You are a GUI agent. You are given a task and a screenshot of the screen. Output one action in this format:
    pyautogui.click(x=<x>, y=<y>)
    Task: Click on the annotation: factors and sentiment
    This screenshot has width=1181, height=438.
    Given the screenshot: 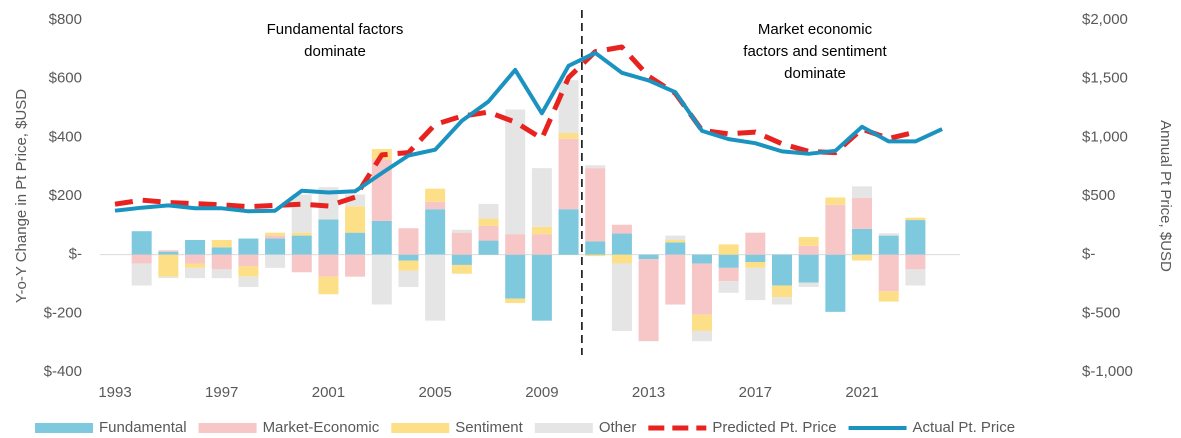 What is the action you would take?
    pyautogui.click(x=815, y=51)
    